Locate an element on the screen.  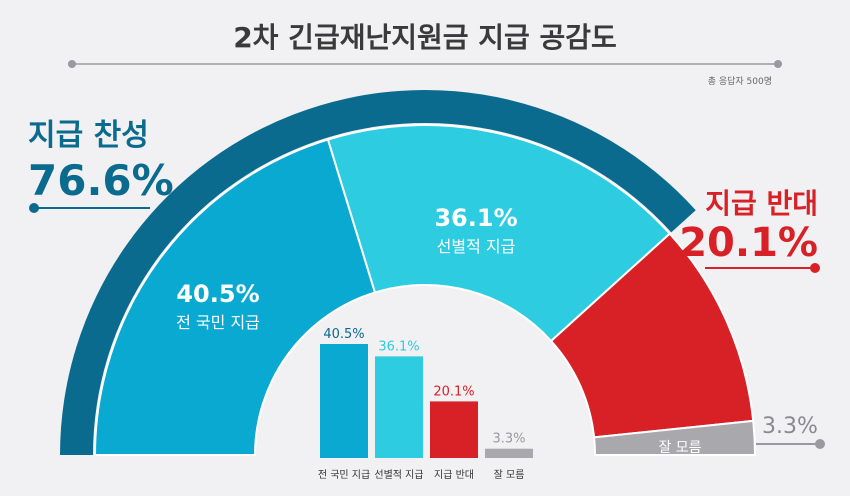
bar-oppose-category: 지급 반대 is located at coordinates (454, 475).